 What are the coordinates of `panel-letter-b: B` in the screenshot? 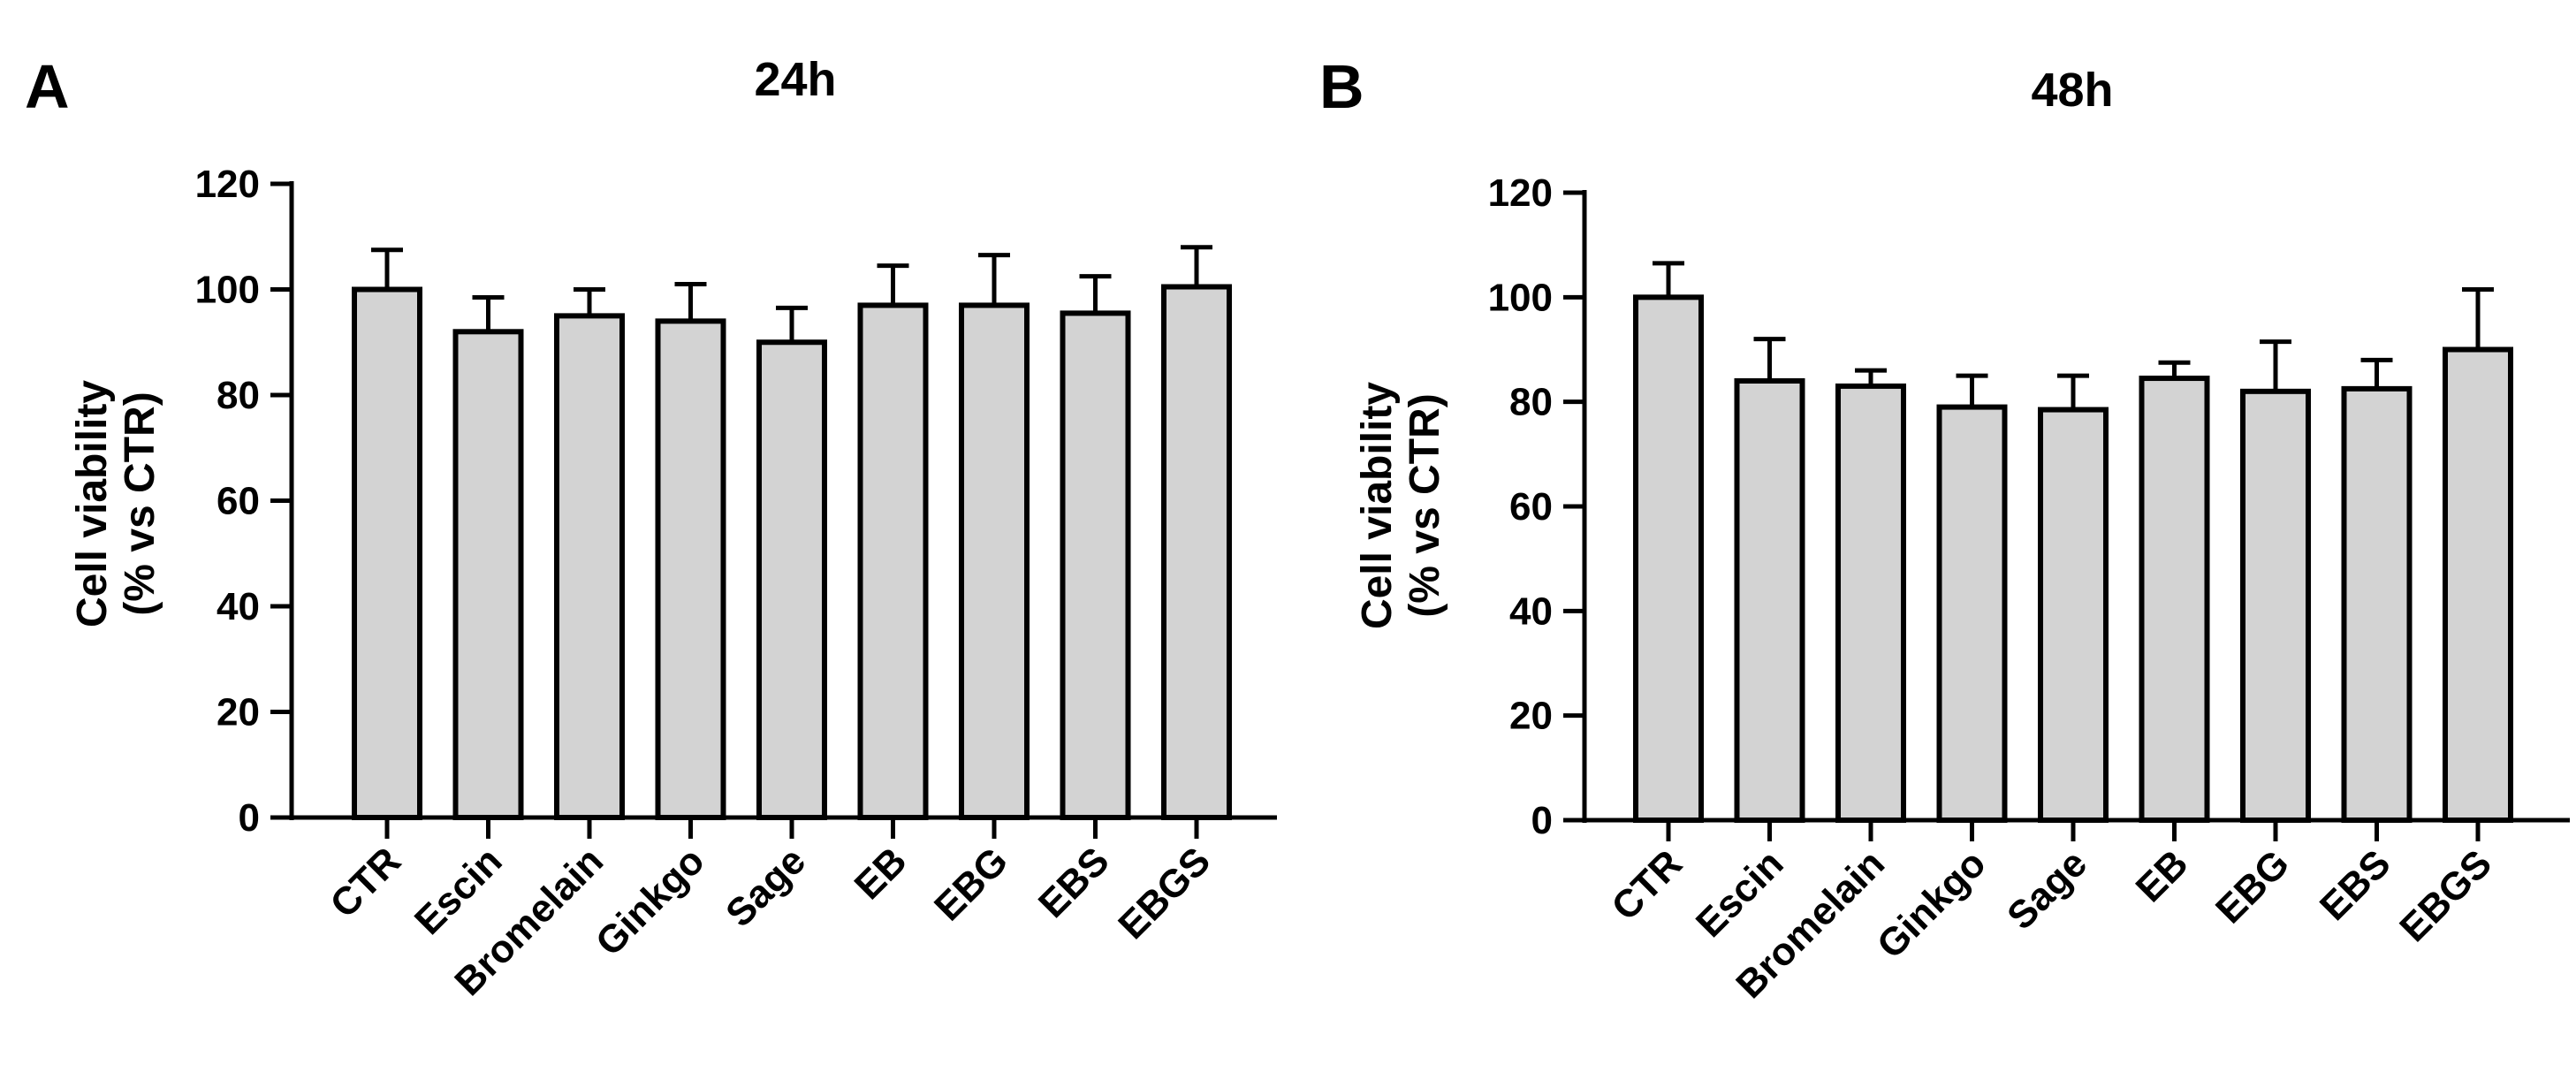 It's located at (1341, 86).